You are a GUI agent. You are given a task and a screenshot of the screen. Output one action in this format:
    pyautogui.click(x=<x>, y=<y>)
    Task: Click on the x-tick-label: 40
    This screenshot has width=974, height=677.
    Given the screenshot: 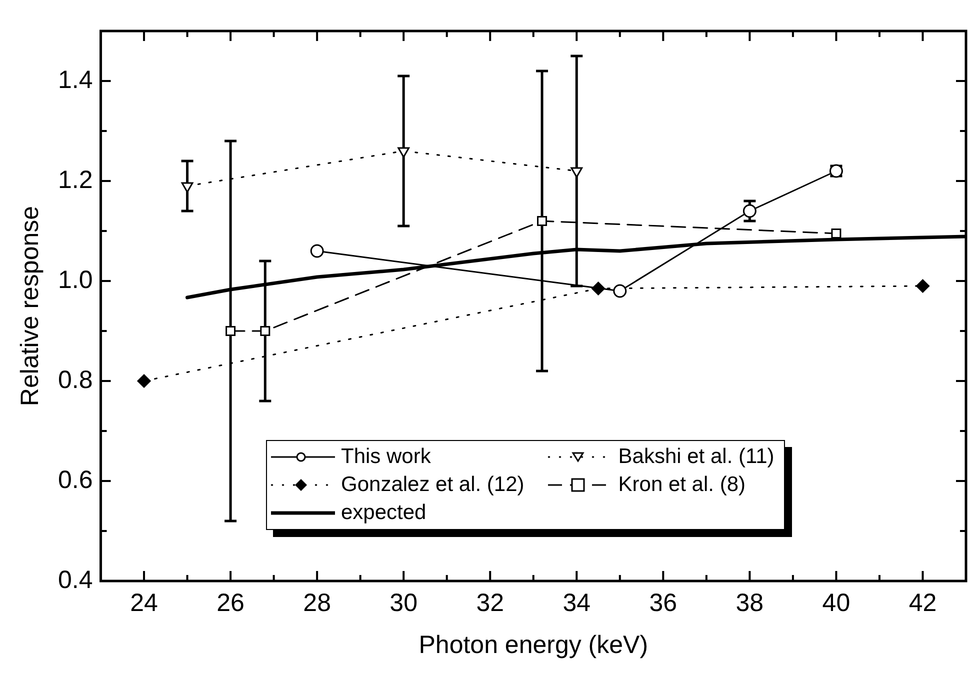 What is the action you would take?
    pyautogui.click(x=836, y=602)
    